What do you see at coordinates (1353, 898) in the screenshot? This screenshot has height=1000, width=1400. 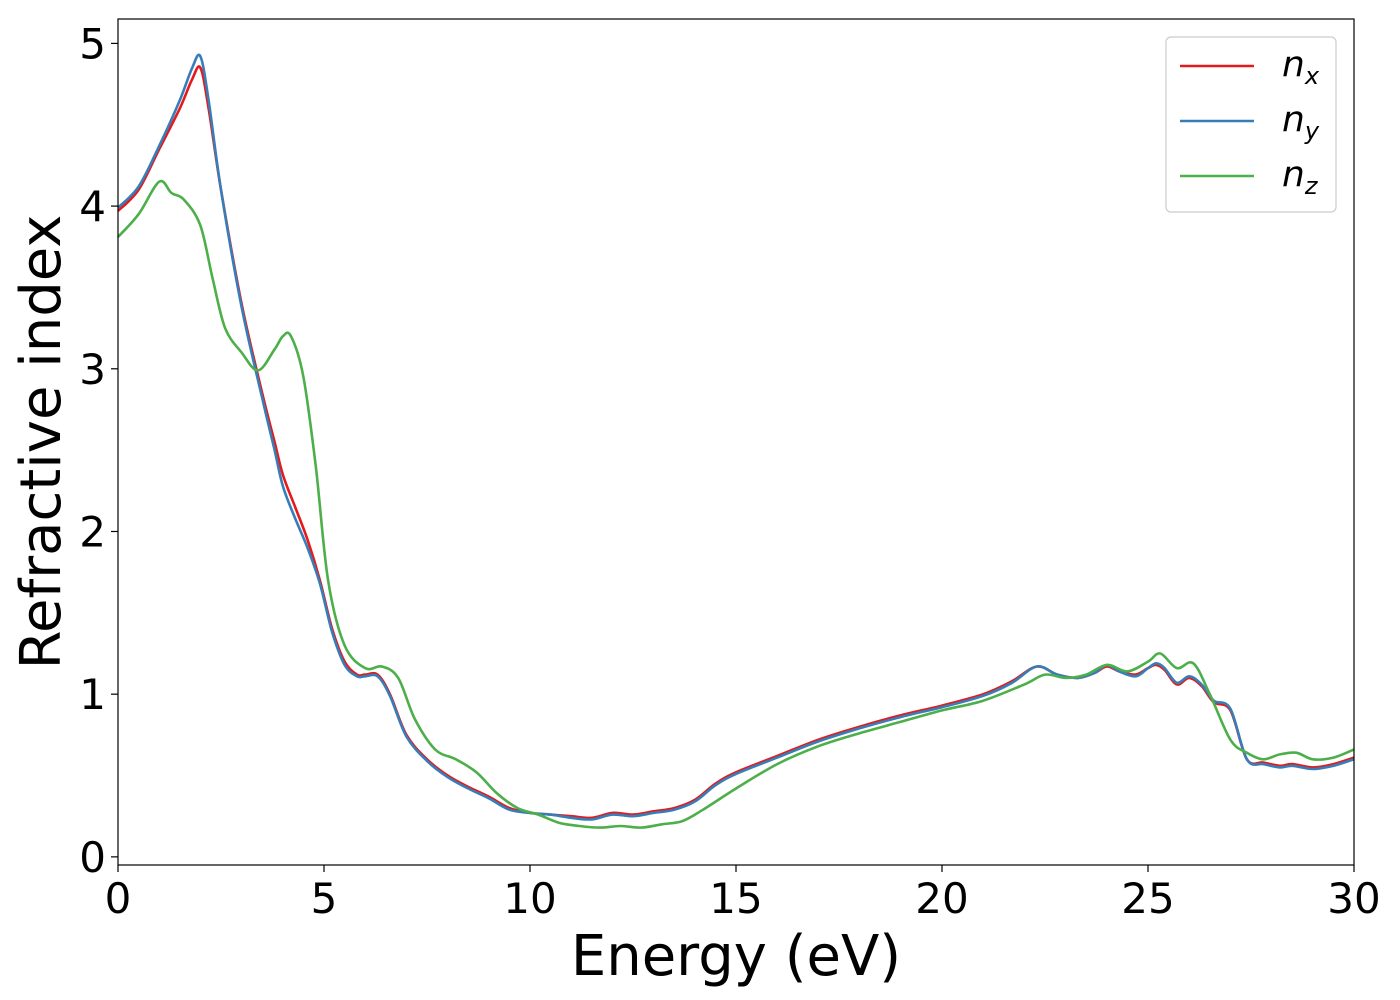 I see `x-tick-label: 30` at bounding box center [1353, 898].